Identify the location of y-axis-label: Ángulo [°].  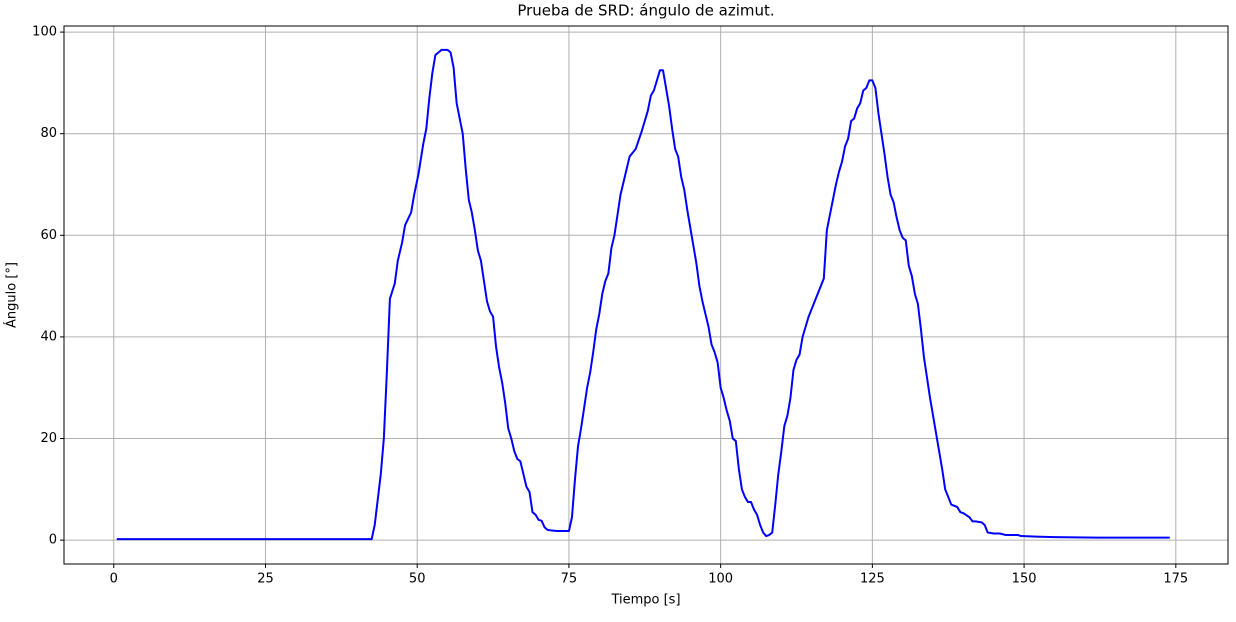
(12, 295).